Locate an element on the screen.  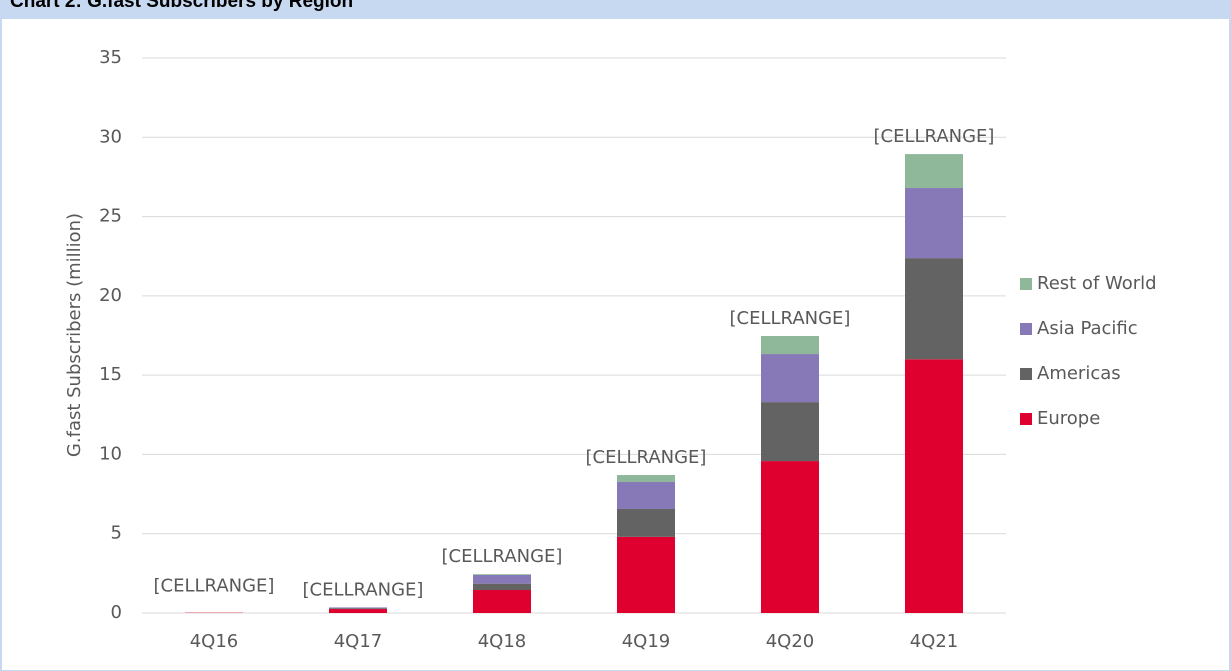
y-tick-label: 25 is located at coordinates (110, 216).